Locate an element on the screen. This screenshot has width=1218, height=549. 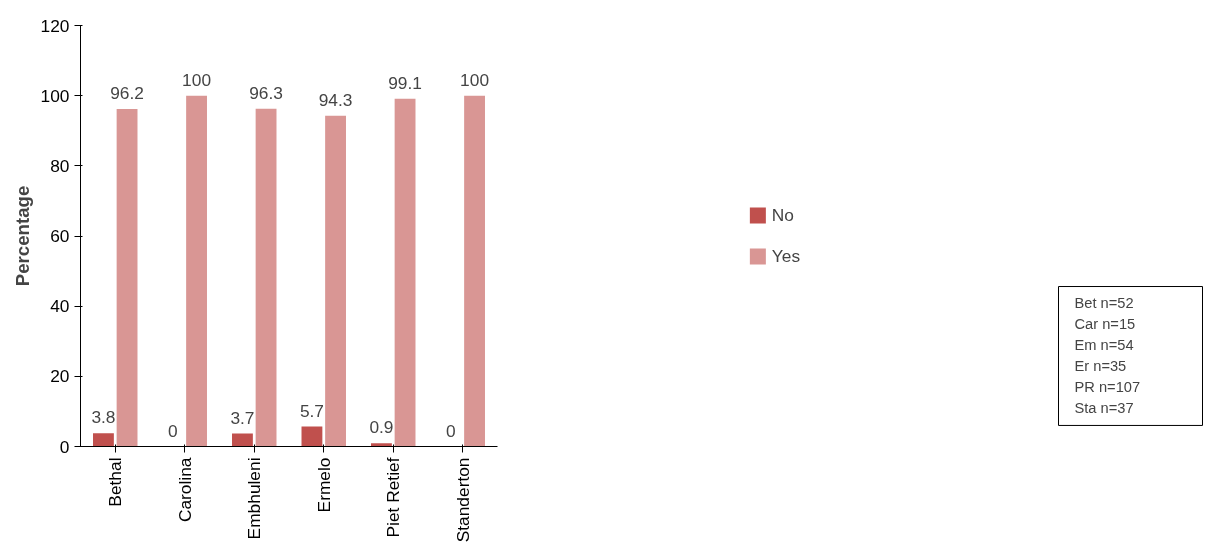
data-label: 0.9 is located at coordinates (381, 427).